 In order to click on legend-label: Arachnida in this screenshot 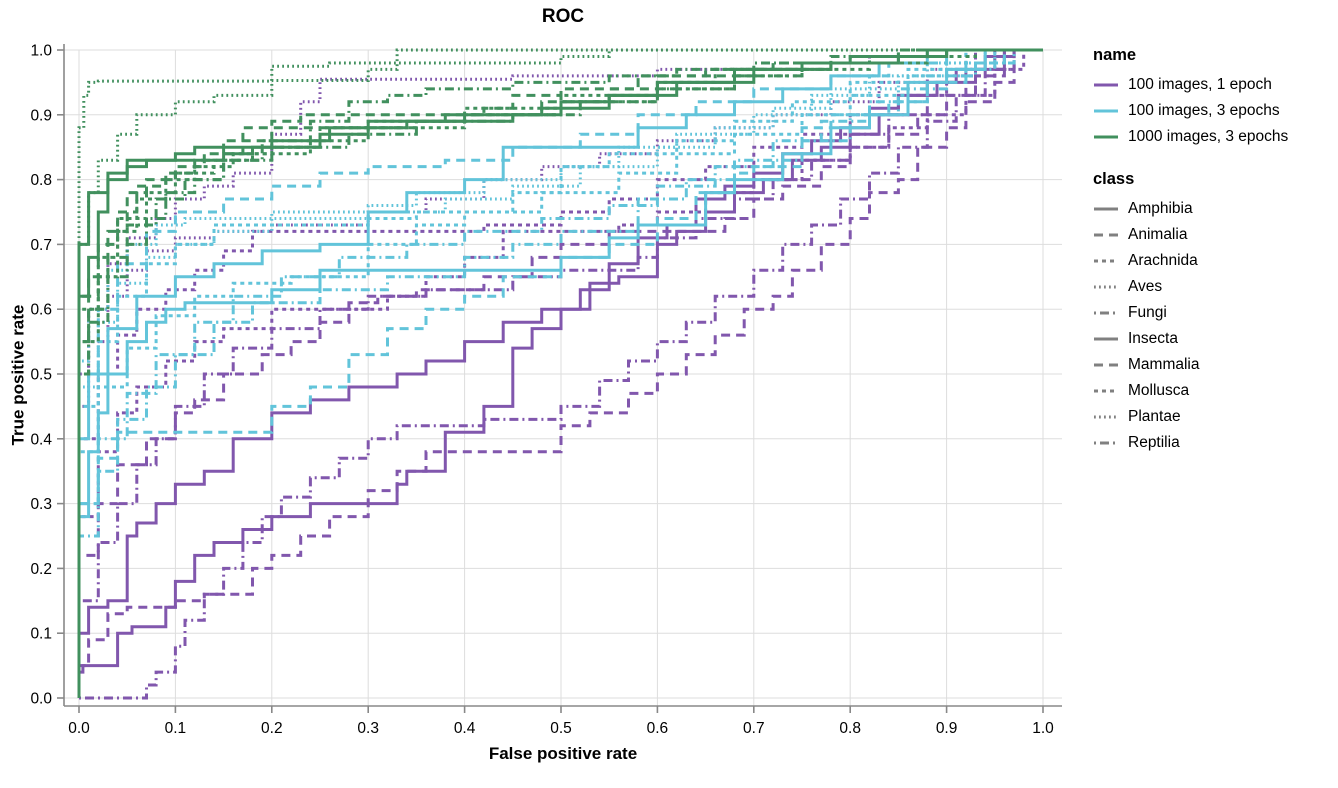, I will do `click(1163, 260)`.